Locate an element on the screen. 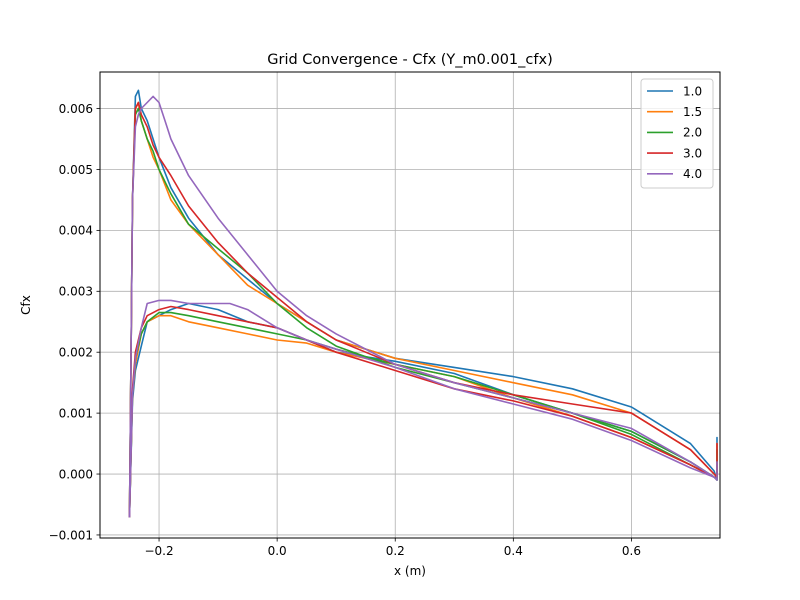 Image resolution: width=800 pixels, height=600 pixels. y-tick-label: 0.000 is located at coordinates (76, 474).